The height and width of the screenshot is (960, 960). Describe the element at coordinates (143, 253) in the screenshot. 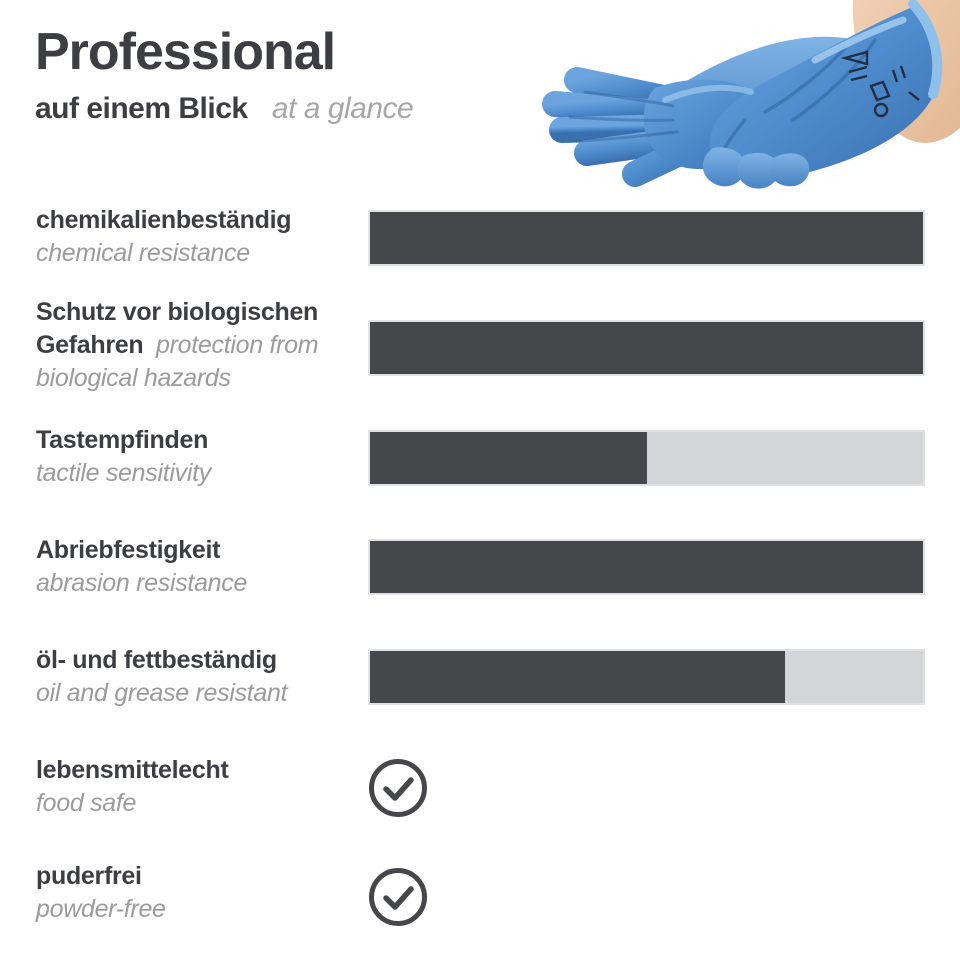

I see `feature-label-en: chemical resistance` at that location.